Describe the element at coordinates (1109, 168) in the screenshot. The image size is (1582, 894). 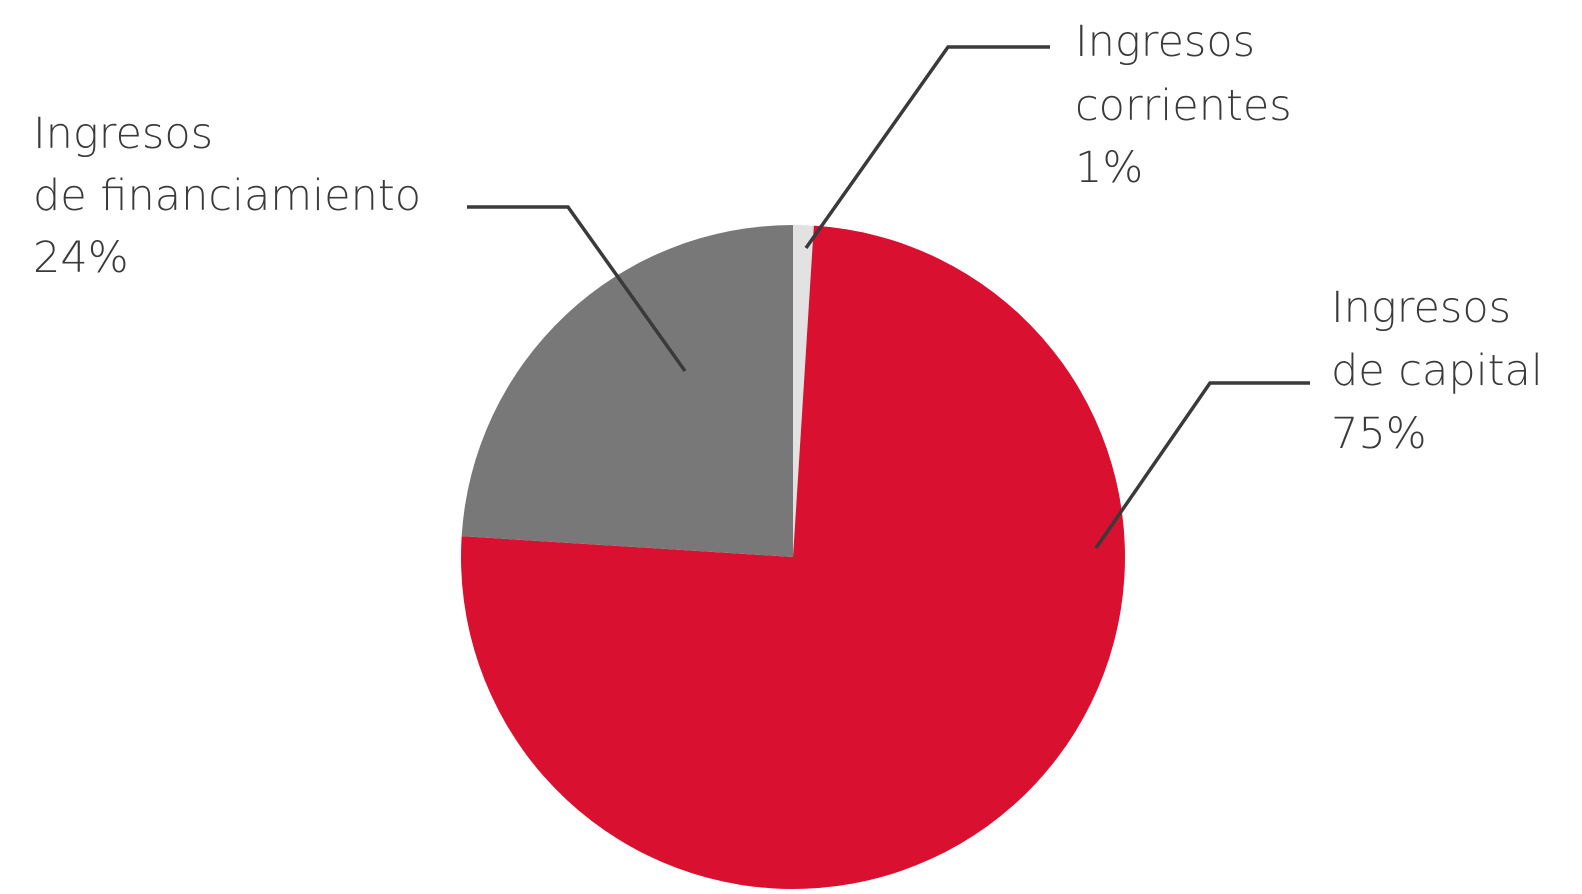
I see `slice-value-corrientes: 1%` at that location.